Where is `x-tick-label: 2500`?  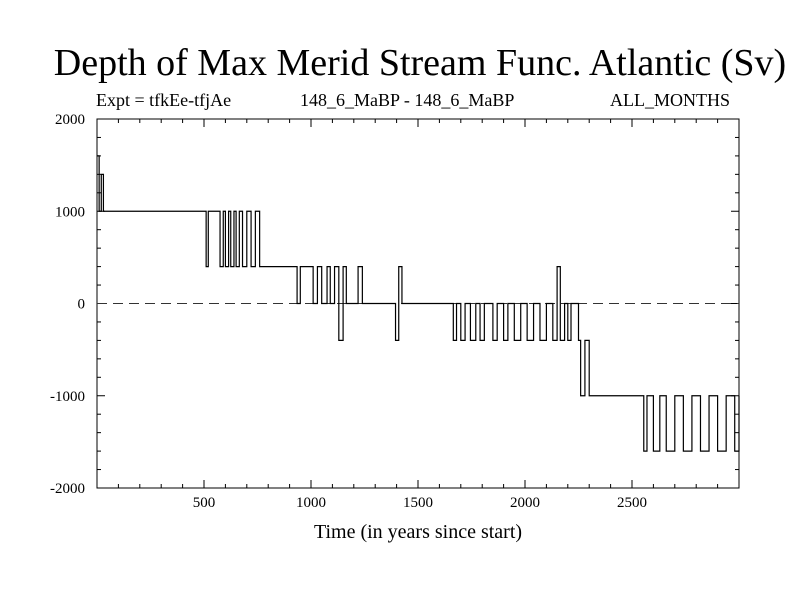 x-tick-label: 2500 is located at coordinates (632, 503).